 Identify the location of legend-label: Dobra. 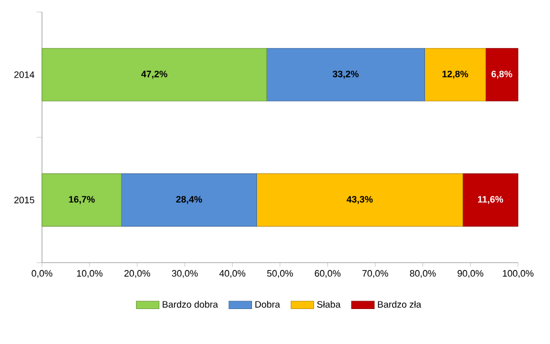
(267, 304).